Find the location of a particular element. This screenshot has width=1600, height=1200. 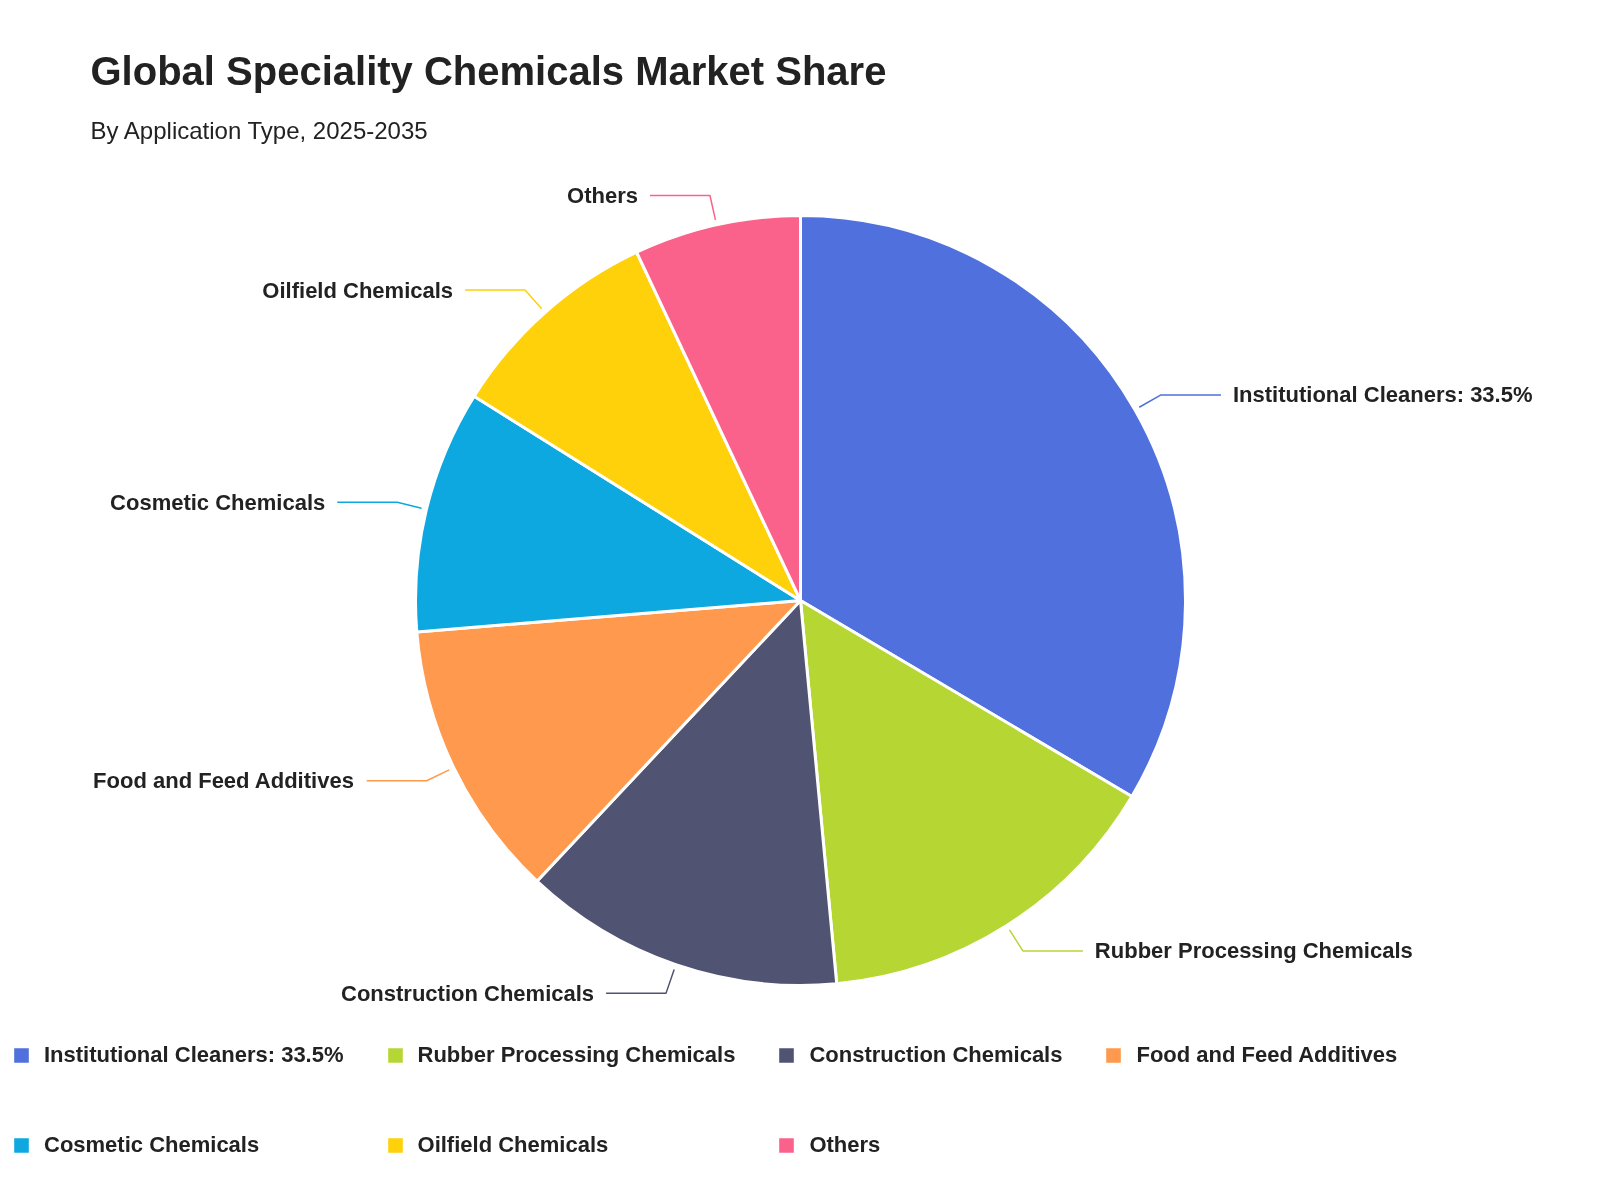

slice-label: Institutional Cleaners: 33.5% is located at coordinates (1382, 395).